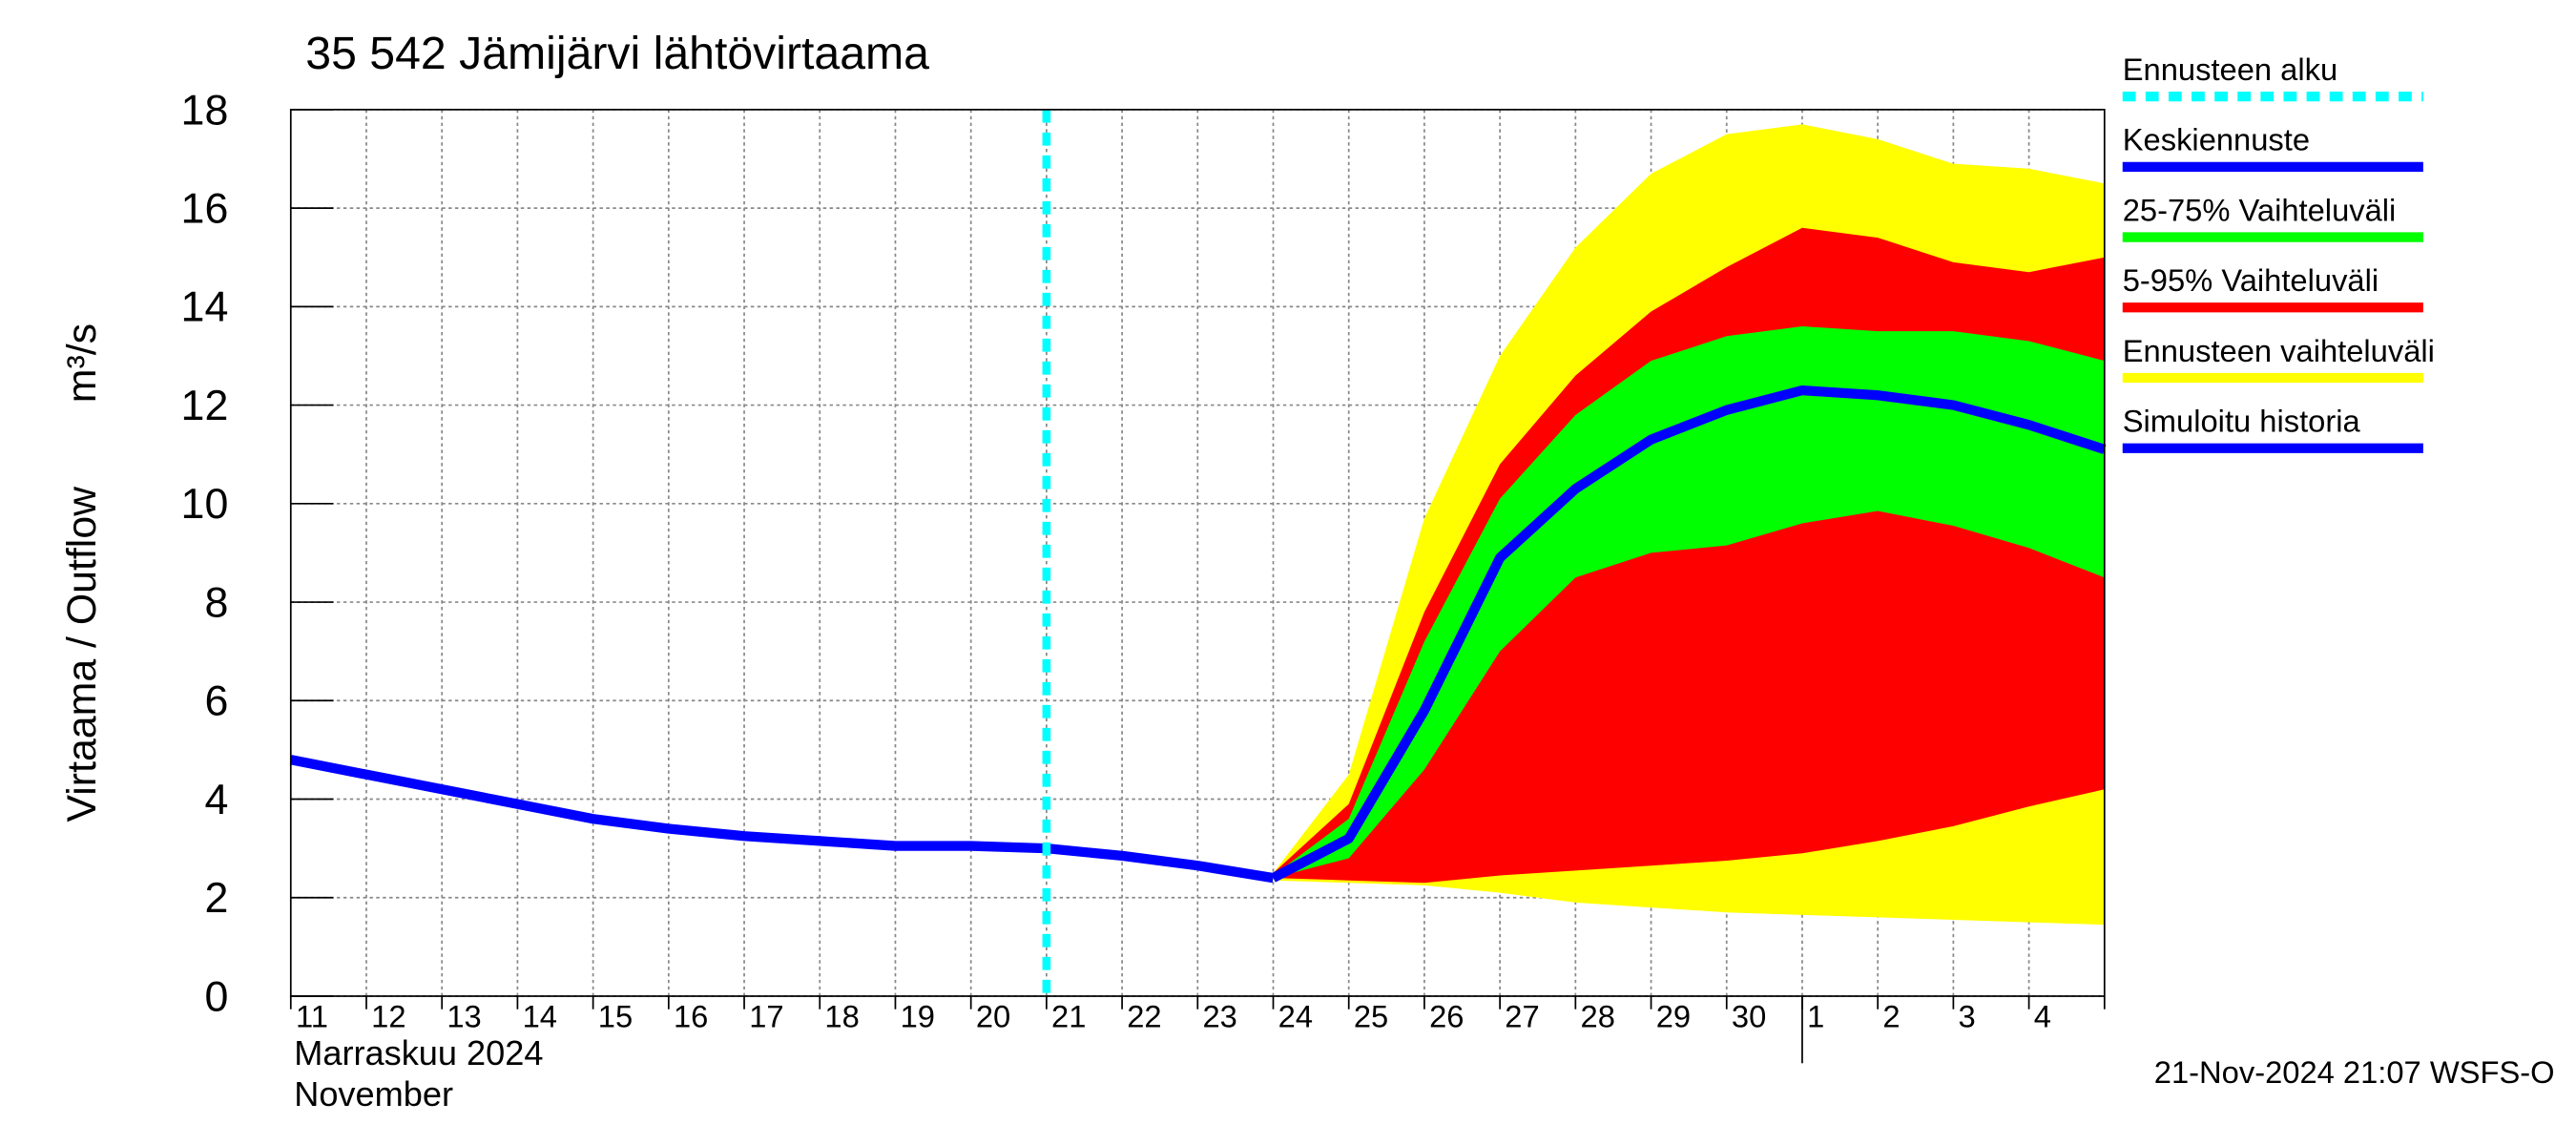 Image resolution: width=2576 pixels, height=1145 pixels. What do you see at coordinates (205, 505) in the screenshot?
I see `y-tick-label: 10` at bounding box center [205, 505].